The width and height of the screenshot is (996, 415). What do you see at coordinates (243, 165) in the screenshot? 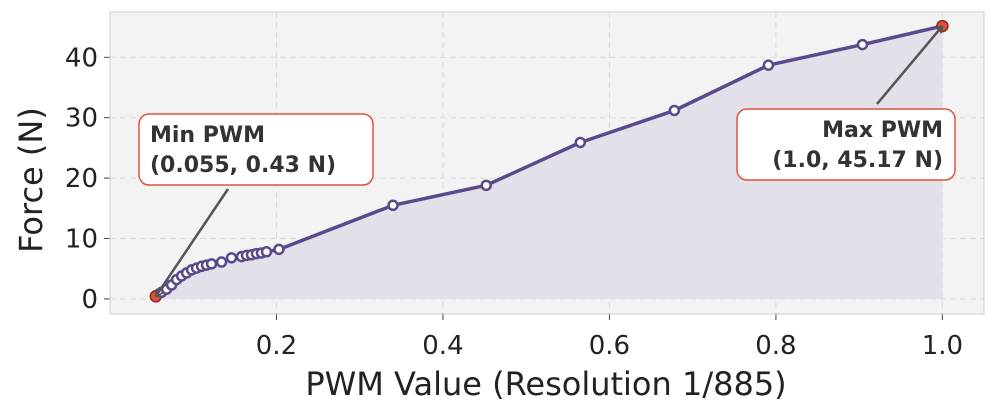
I see `annotation-coordinates: (0.055, 0.43 N)` at bounding box center [243, 165].